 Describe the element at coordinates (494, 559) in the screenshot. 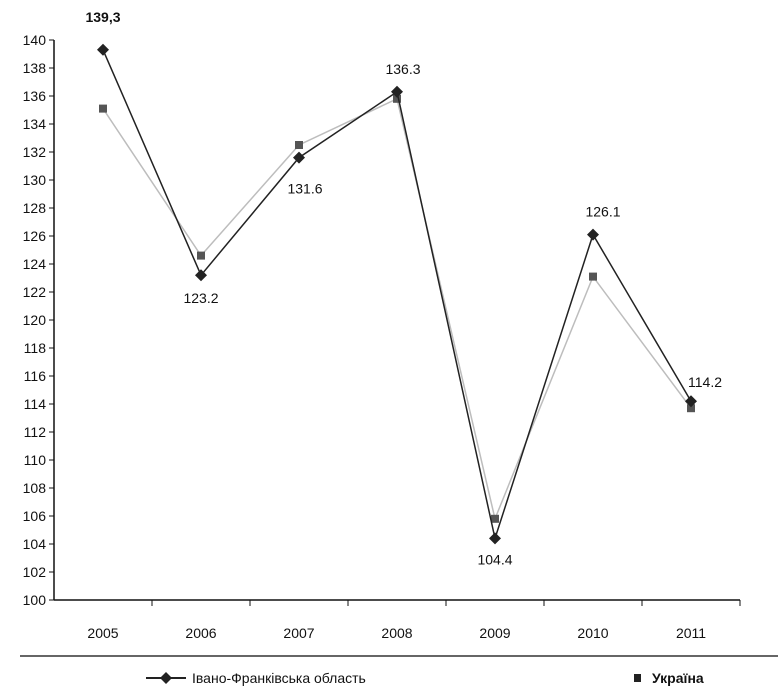

I see `ivano-frankivsk-data-label: 104.4` at that location.